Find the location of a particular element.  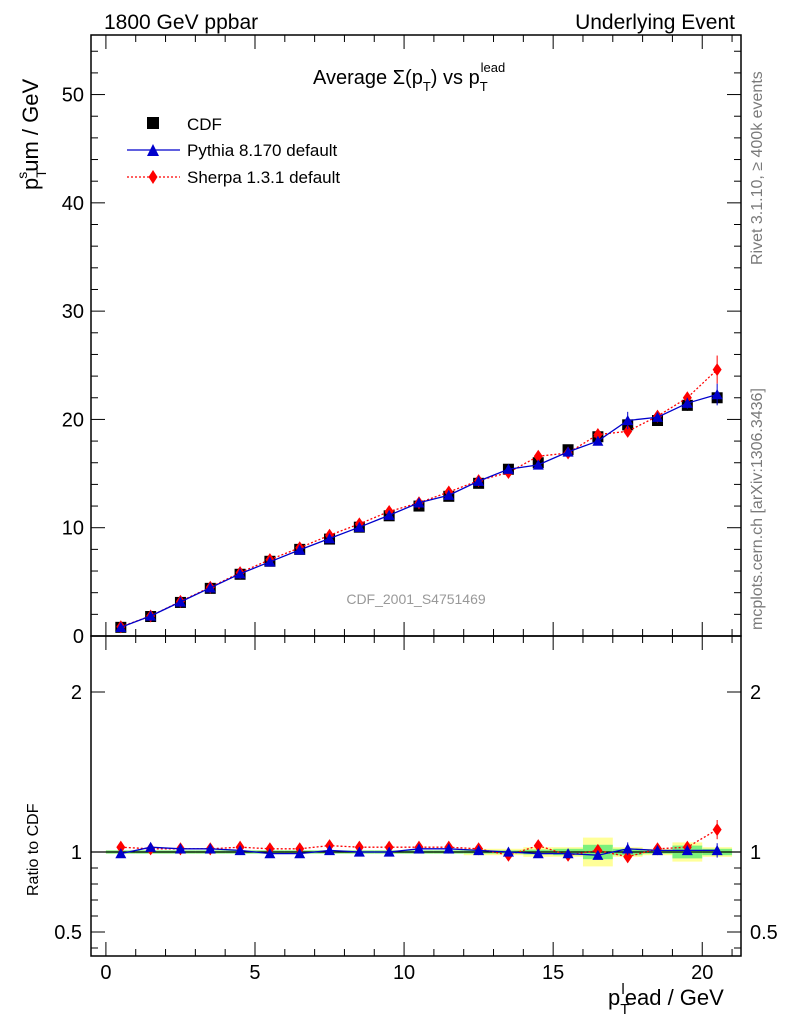

y-tick-label: 50 is located at coordinates (73, 96).